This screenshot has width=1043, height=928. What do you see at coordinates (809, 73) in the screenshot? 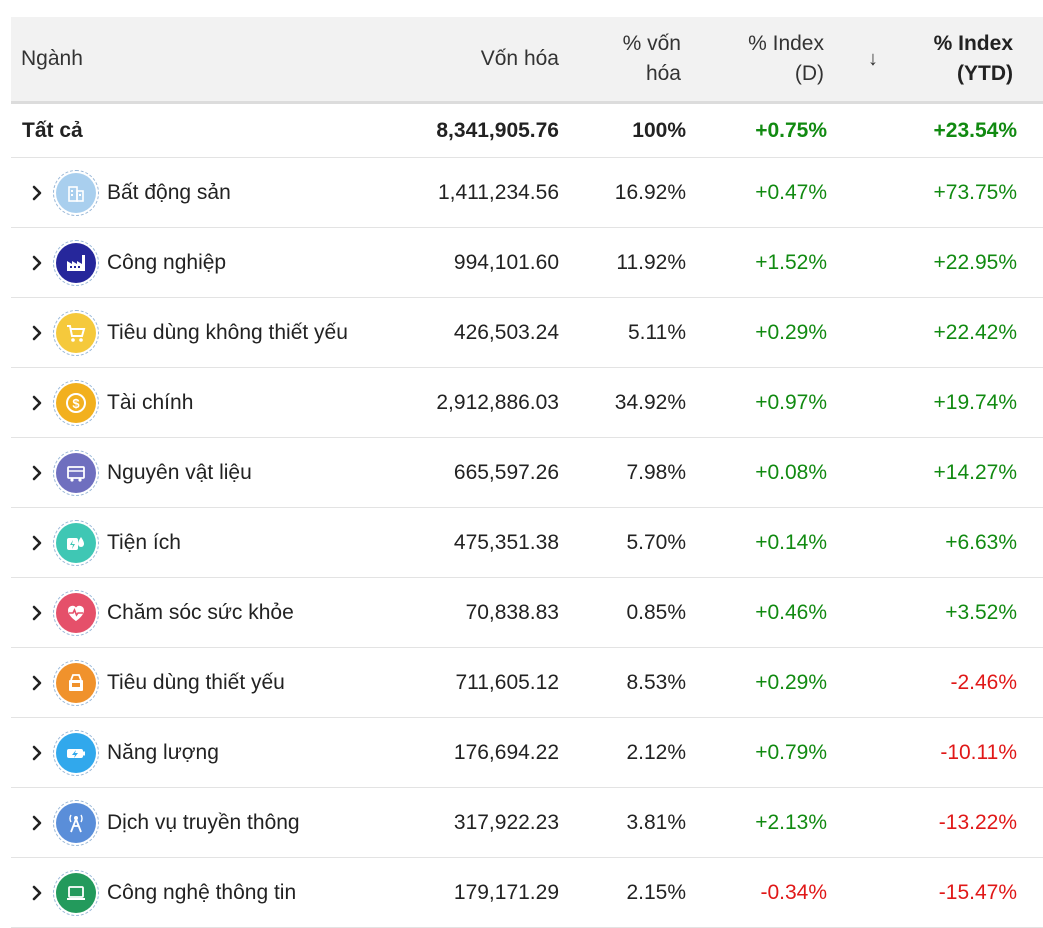
I see `column-header-index-d-line2: (D)` at bounding box center [809, 73].